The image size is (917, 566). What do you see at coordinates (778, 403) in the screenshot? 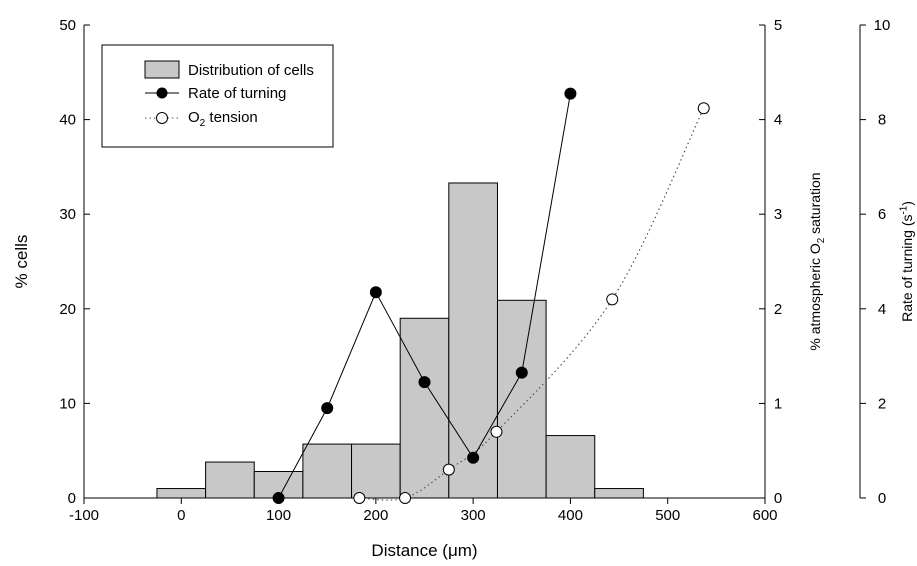
I see `y2-tick-label: 1` at bounding box center [778, 403].